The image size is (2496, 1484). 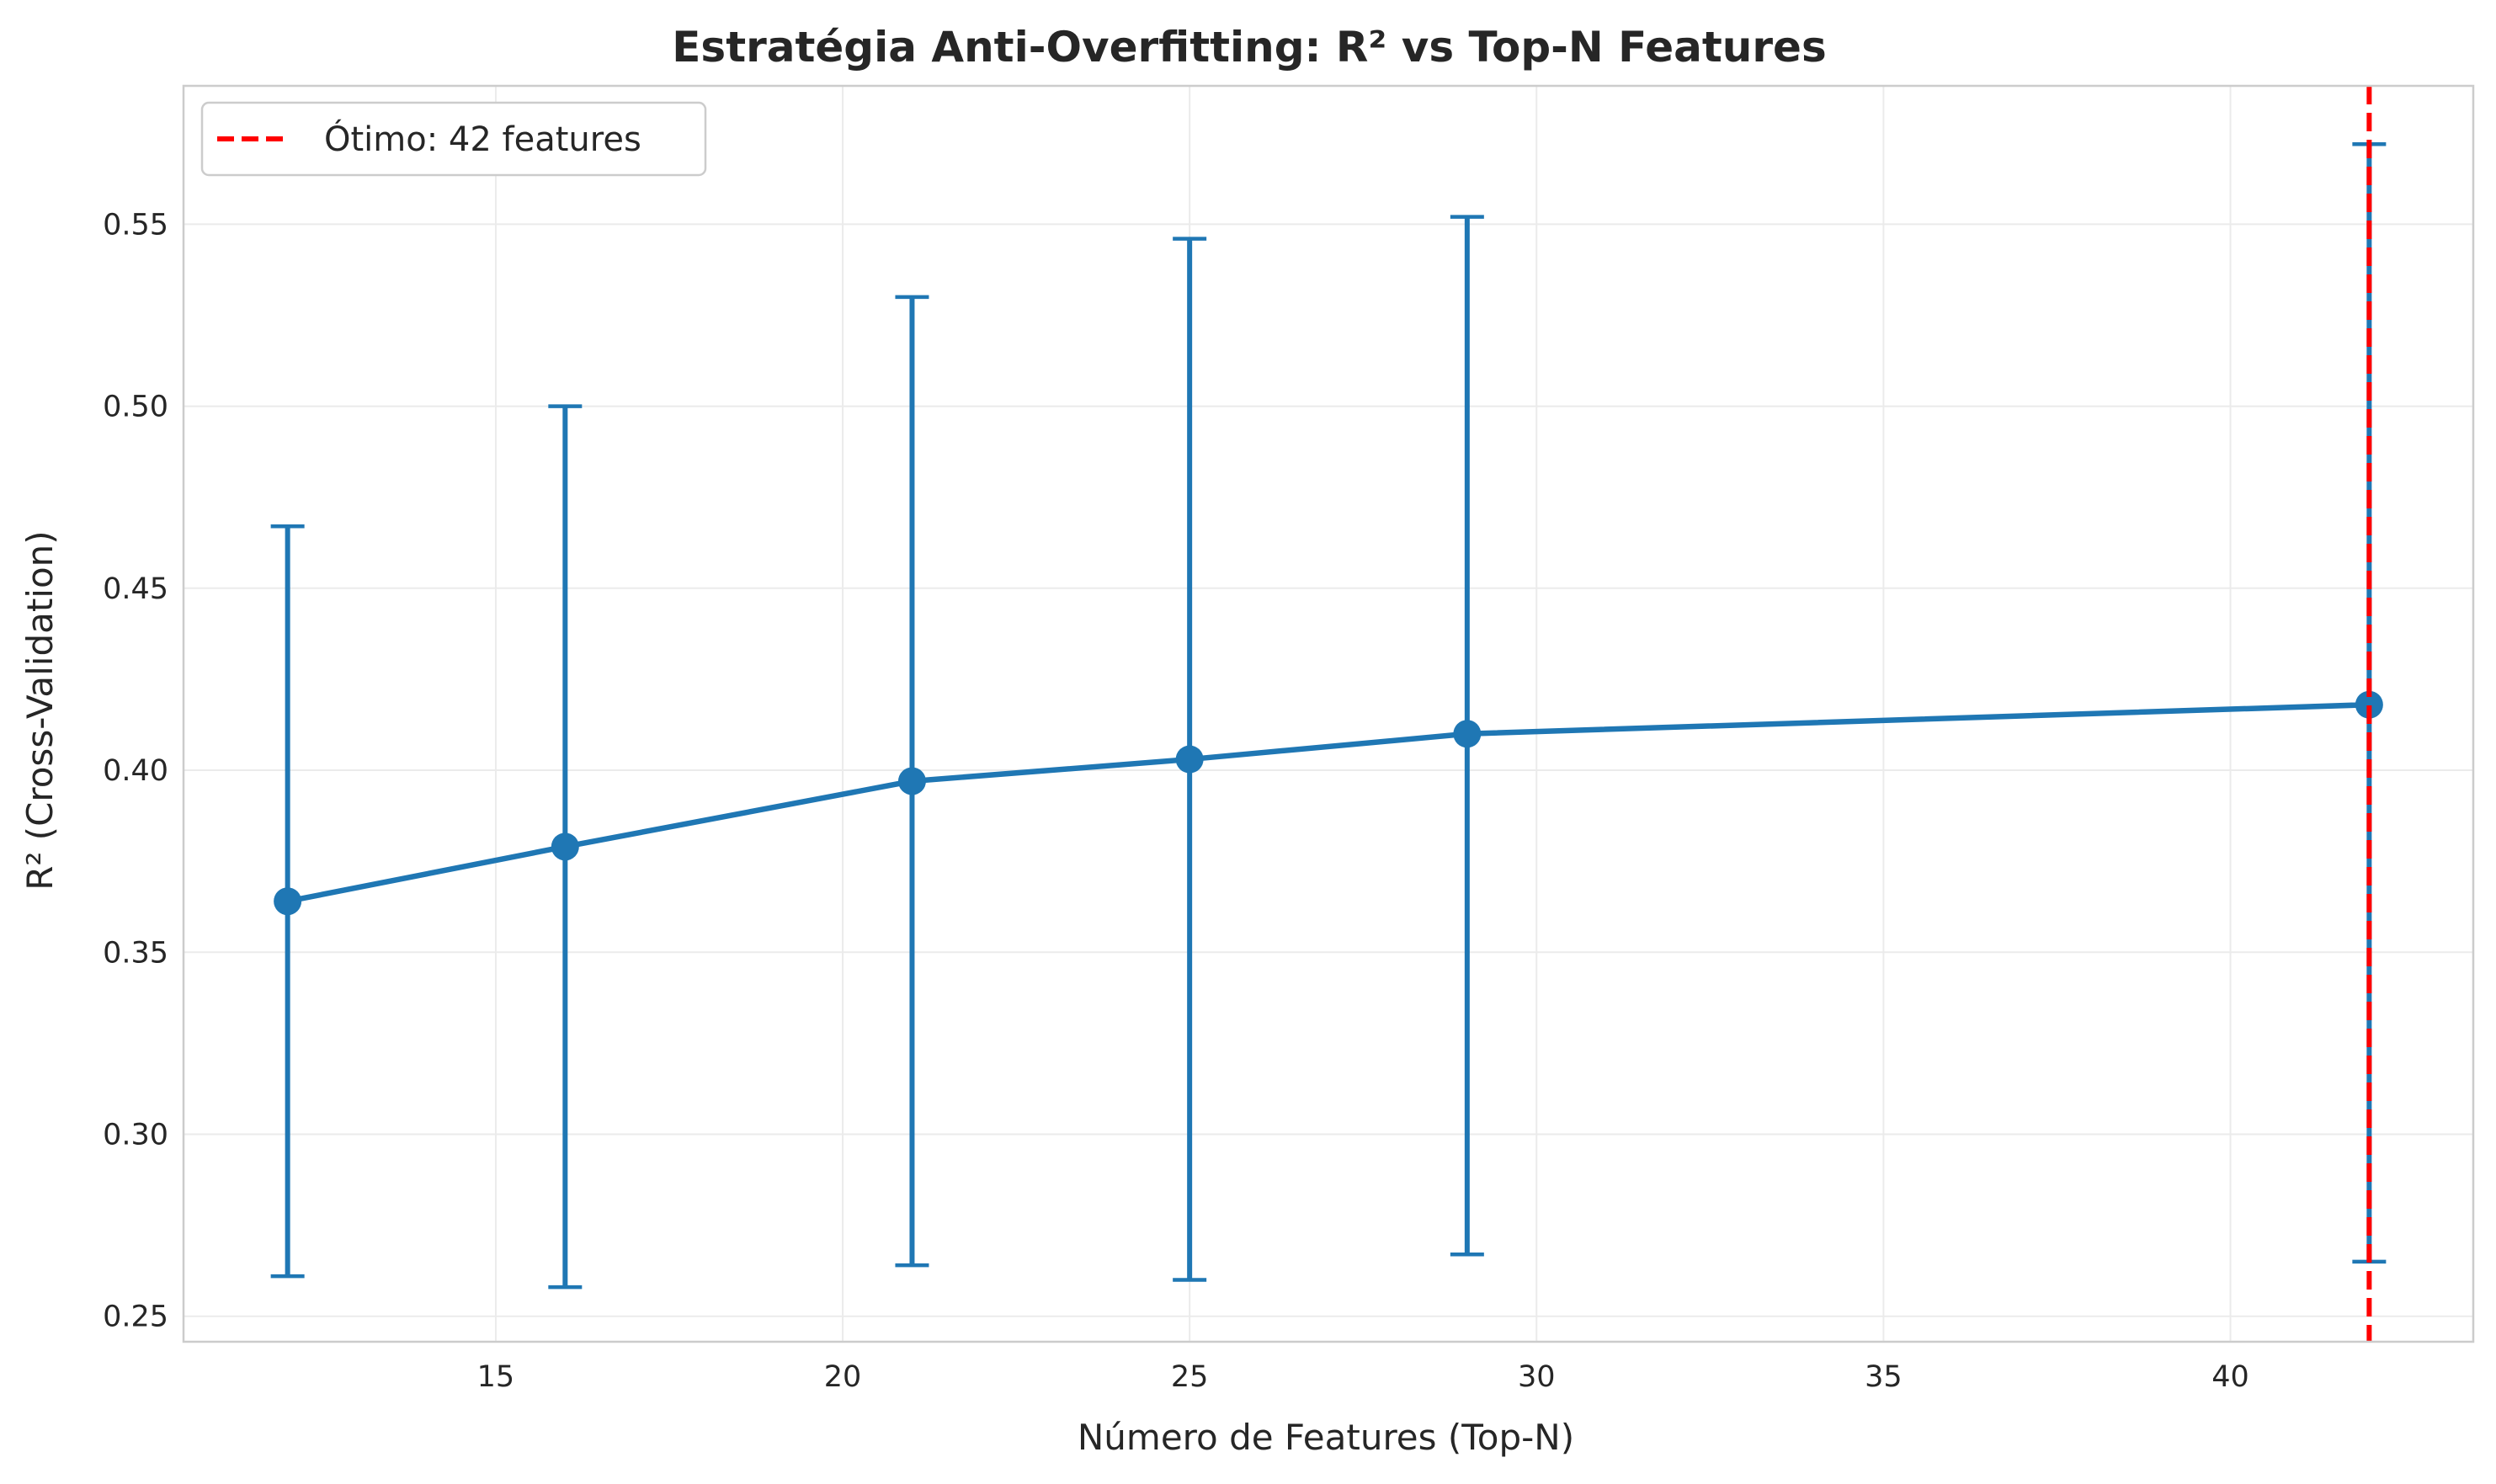 What do you see at coordinates (1190, 1377) in the screenshot?
I see `x-tick-label: 25` at bounding box center [1190, 1377].